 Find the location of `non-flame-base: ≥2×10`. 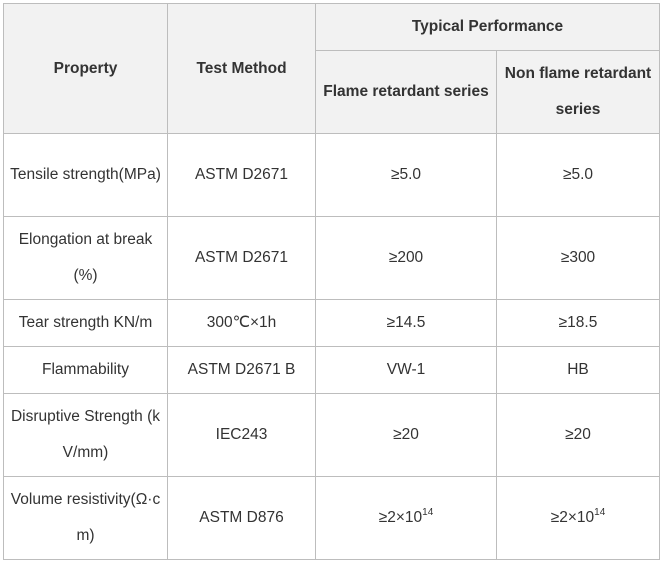

non-flame-base: ≥2×10 is located at coordinates (572, 517).